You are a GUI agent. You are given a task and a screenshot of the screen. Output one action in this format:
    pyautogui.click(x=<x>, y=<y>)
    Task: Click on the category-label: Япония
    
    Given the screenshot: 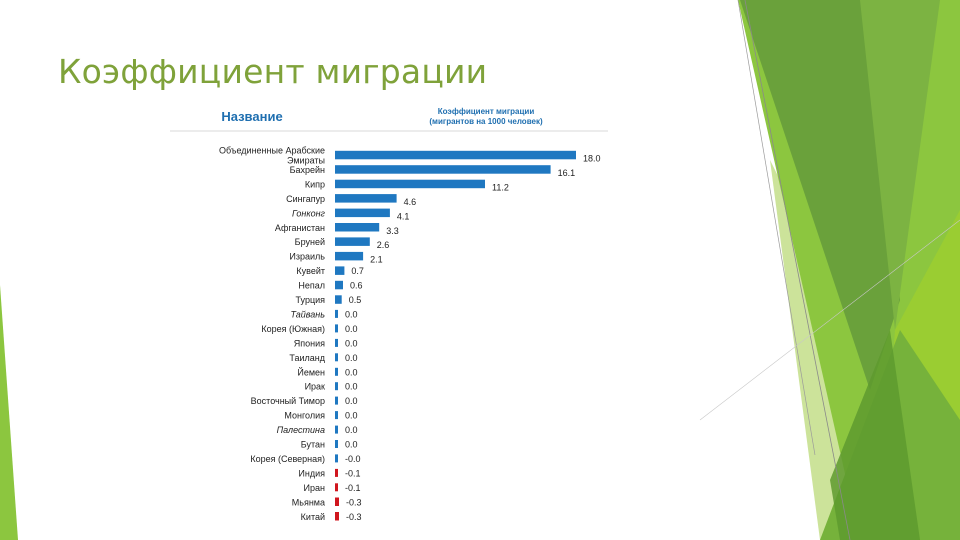 What is the action you would take?
    pyautogui.click(x=309, y=343)
    